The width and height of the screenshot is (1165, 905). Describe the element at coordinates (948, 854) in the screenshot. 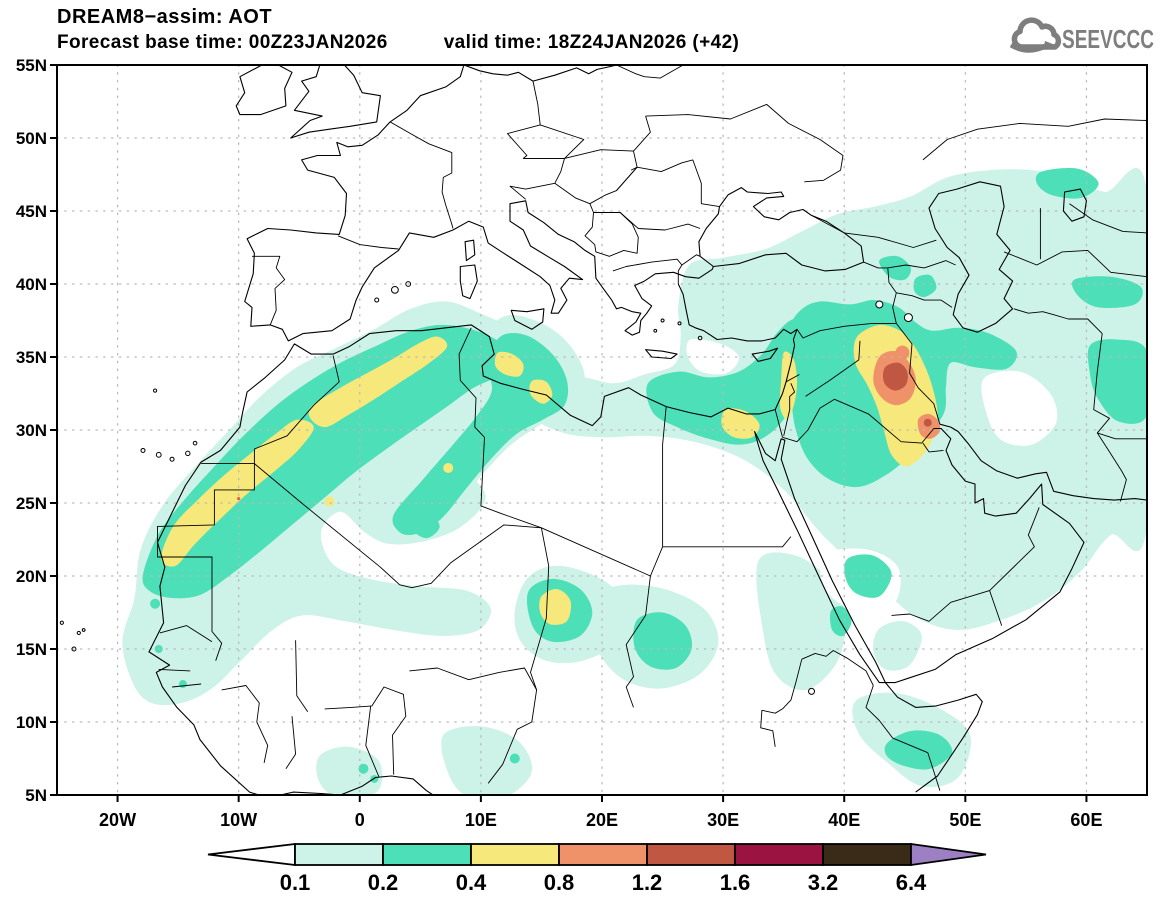

I see `legend-arrow-above` at that location.